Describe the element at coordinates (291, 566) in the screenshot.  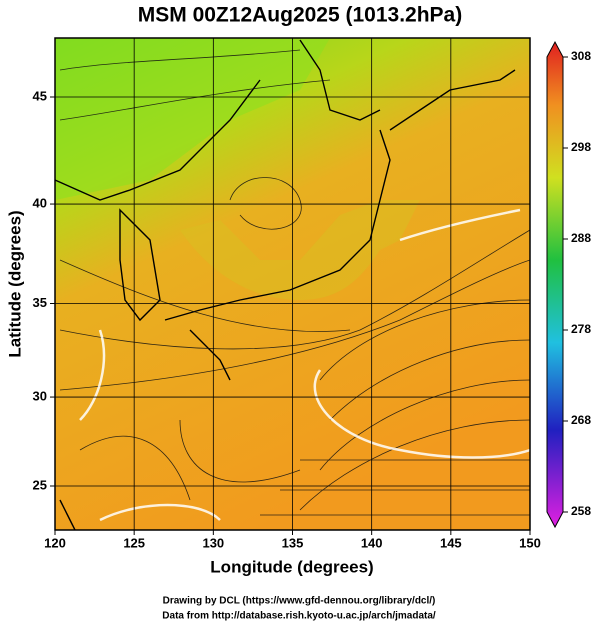
I see `x-axis-label: Longitude (degrees)` at that location.